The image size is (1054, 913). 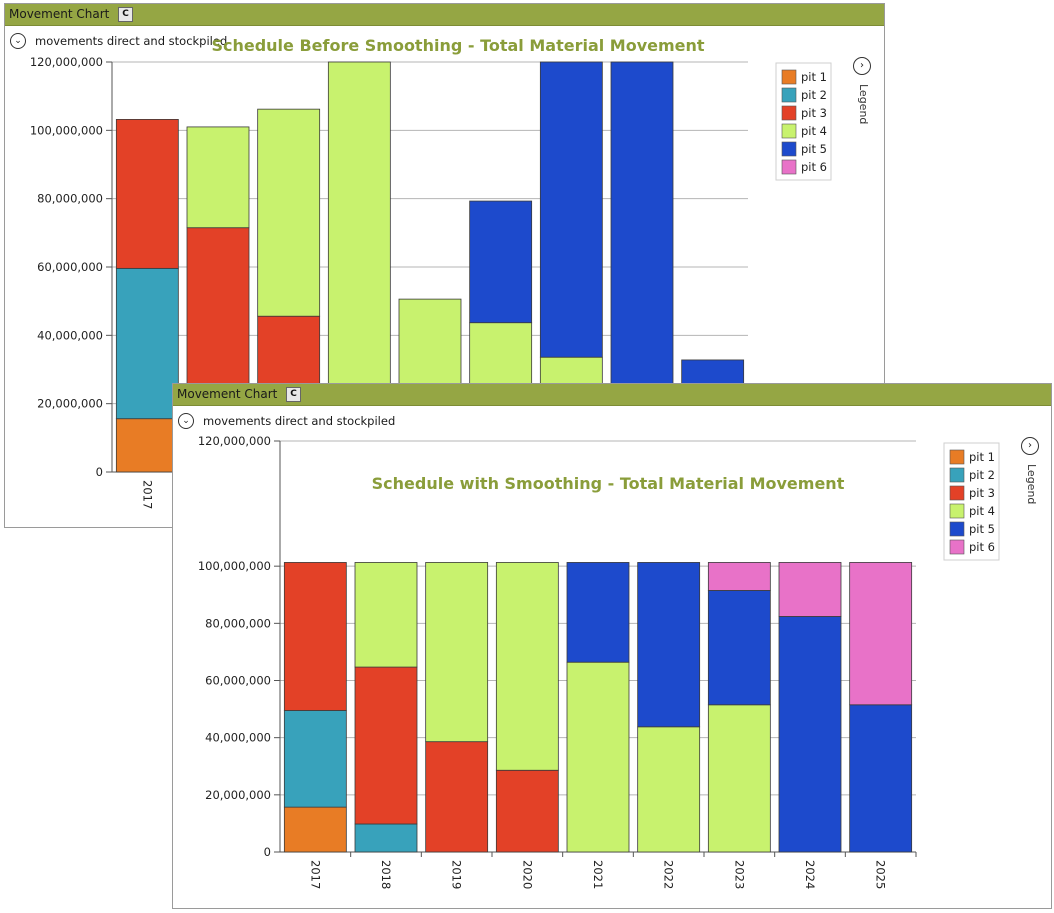 What do you see at coordinates (527, 874) in the screenshot?
I see `x-tick-label: 2020` at bounding box center [527, 874].